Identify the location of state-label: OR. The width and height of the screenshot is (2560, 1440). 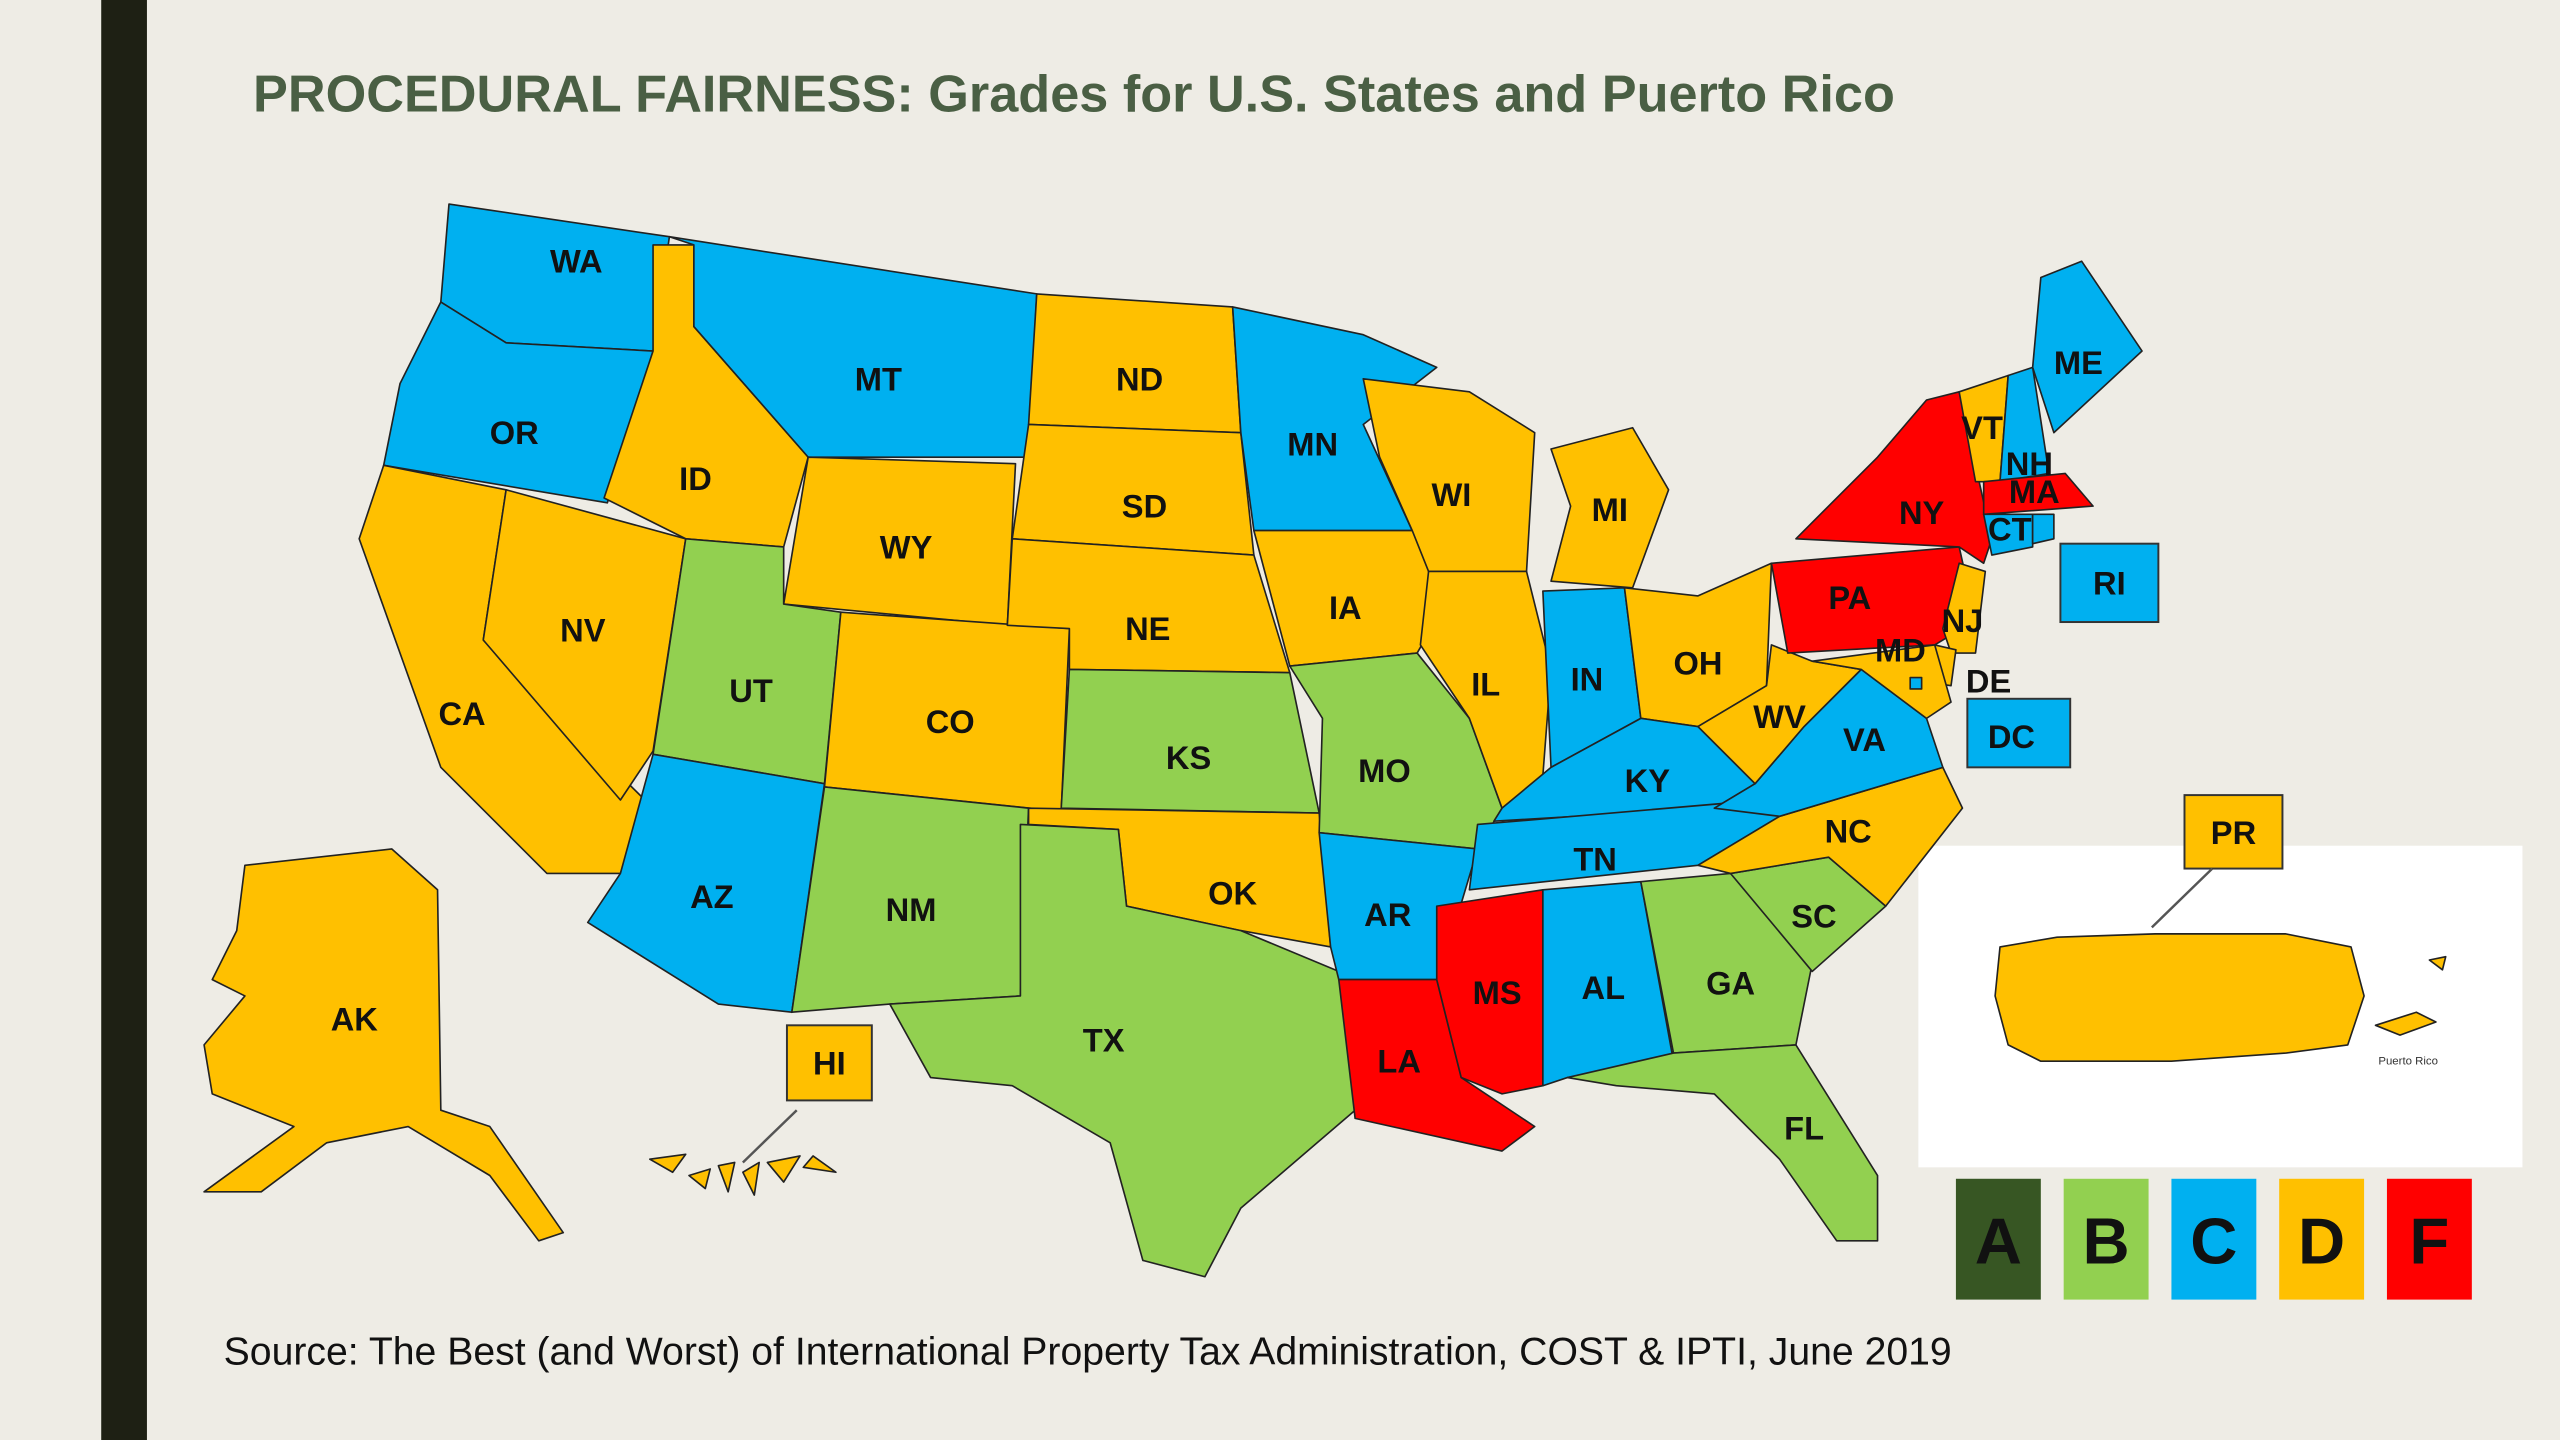
(514, 432).